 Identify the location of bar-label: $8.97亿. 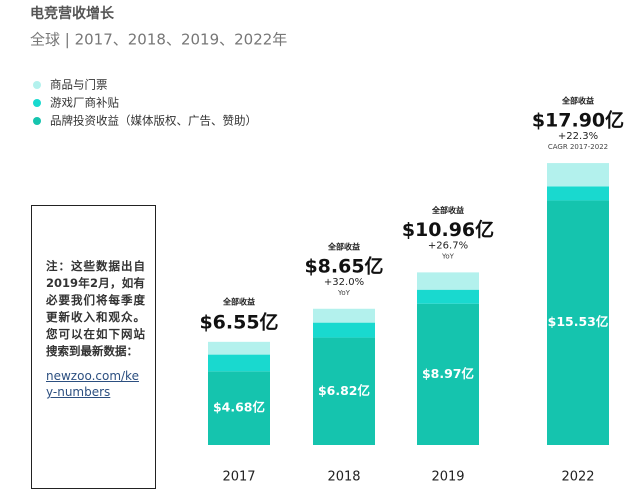
(448, 373).